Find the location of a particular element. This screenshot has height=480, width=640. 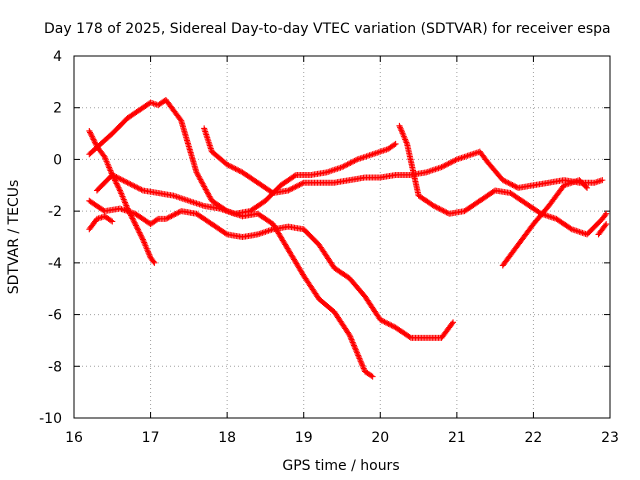

x-tick-label: 20 is located at coordinates (380, 438).